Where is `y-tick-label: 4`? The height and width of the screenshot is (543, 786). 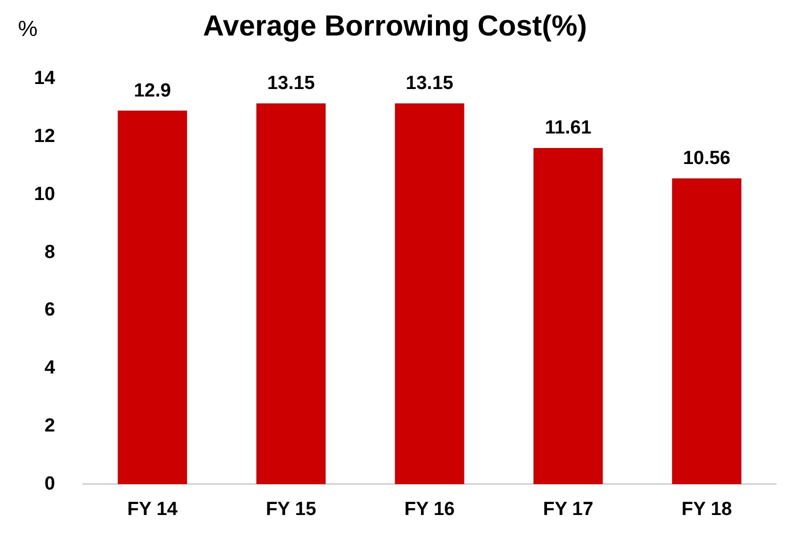 y-tick-label: 4 is located at coordinates (50, 368).